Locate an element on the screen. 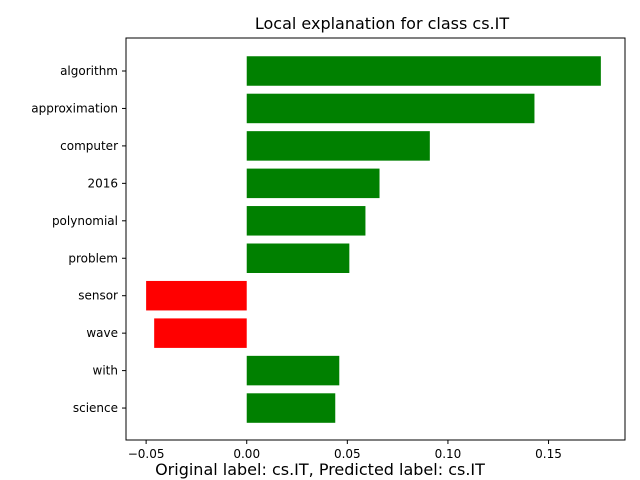 Image resolution: width=640 pixels, height=480 pixels. x-tick-label: 0.05 is located at coordinates (347, 454).